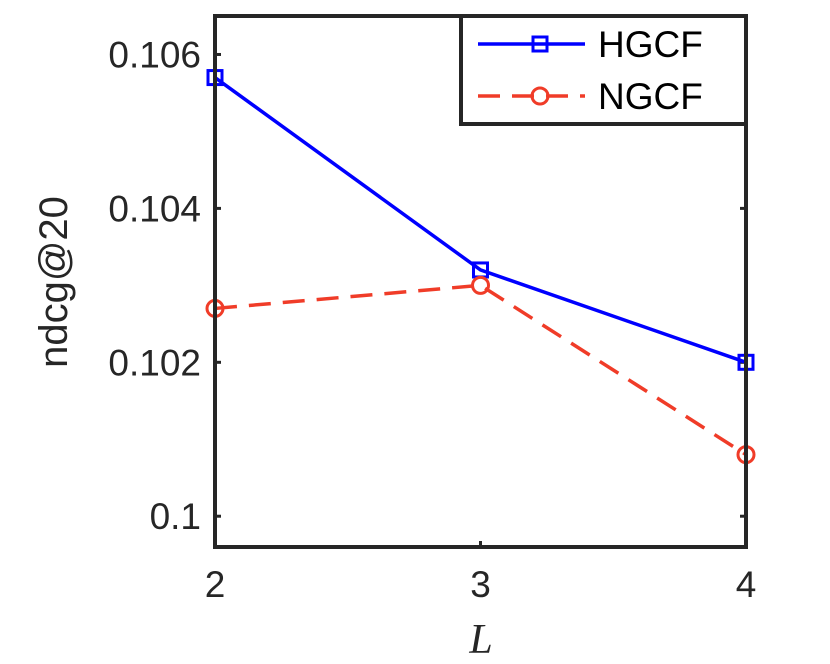  I want to click on legend-entry-hgcf: HGCF, so click(590, 44).